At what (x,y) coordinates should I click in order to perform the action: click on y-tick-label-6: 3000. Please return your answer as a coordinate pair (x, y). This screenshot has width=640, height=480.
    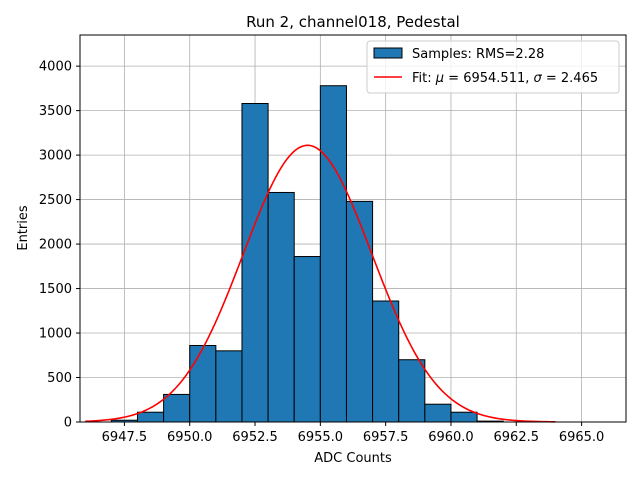
    Looking at the image, I should click on (55, 156).